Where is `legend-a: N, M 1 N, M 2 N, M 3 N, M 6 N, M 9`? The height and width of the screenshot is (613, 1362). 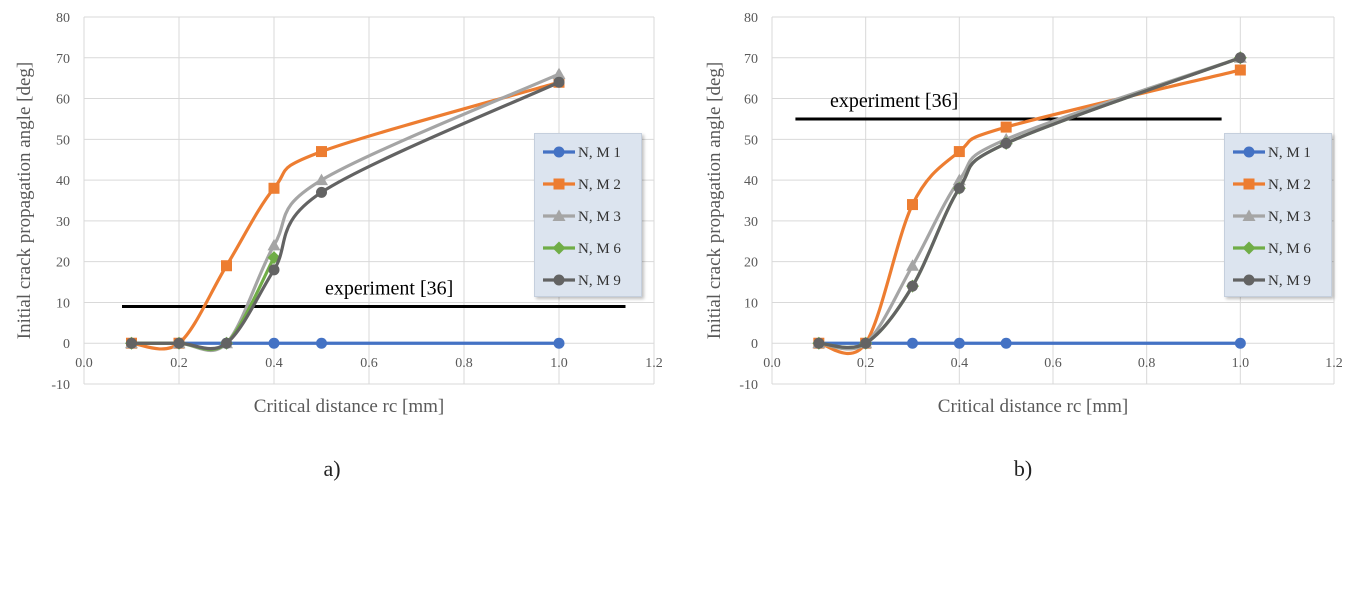
legend-a: N, M 1 N, M 2 N, M 3 N, M 6 N, M 9 is located at coordinates (588, 215).